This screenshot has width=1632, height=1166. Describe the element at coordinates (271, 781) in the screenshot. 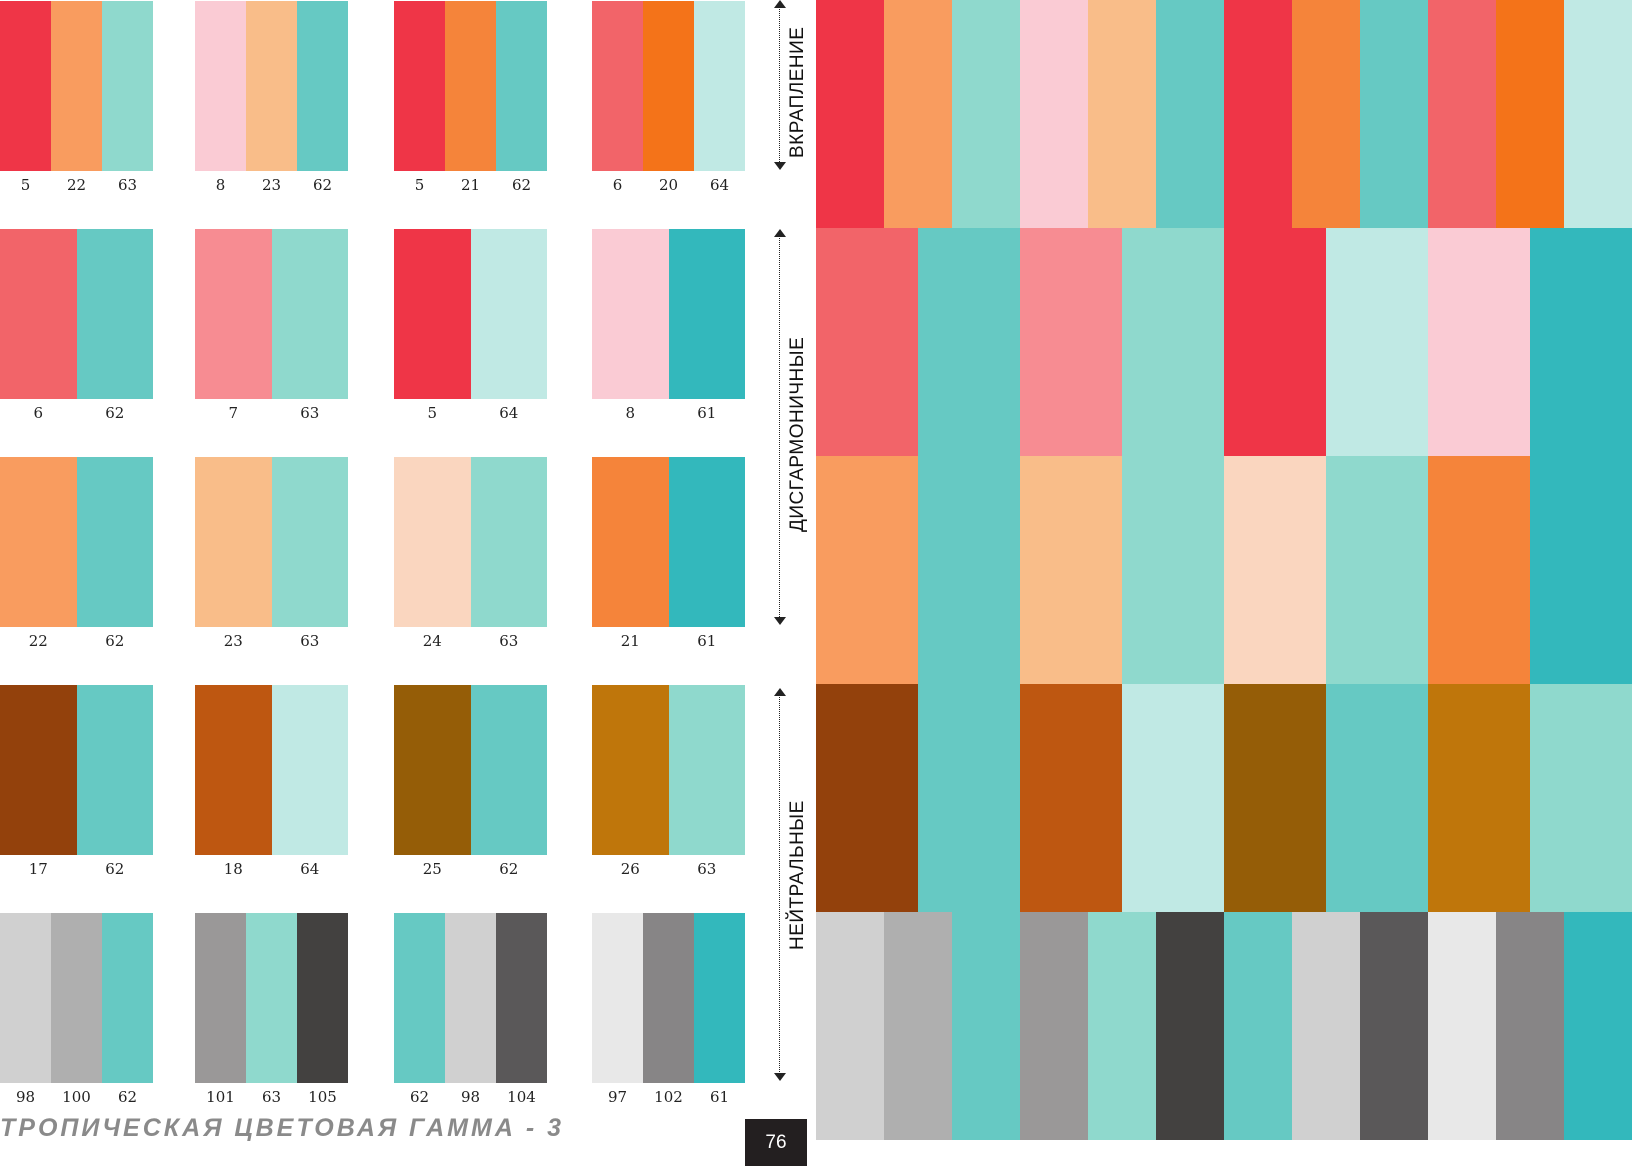

I see `swatch-card: 18 64` at that location.